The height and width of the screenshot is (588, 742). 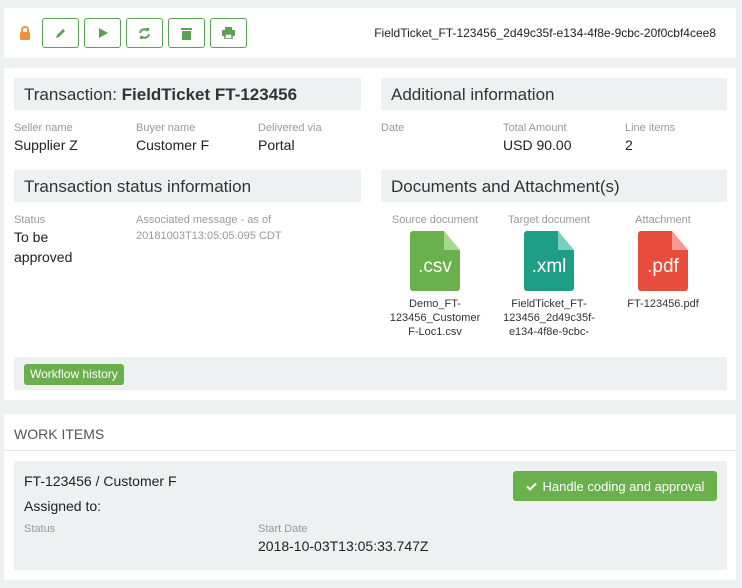 I want to click on run-button, so click(x=102, y=33).